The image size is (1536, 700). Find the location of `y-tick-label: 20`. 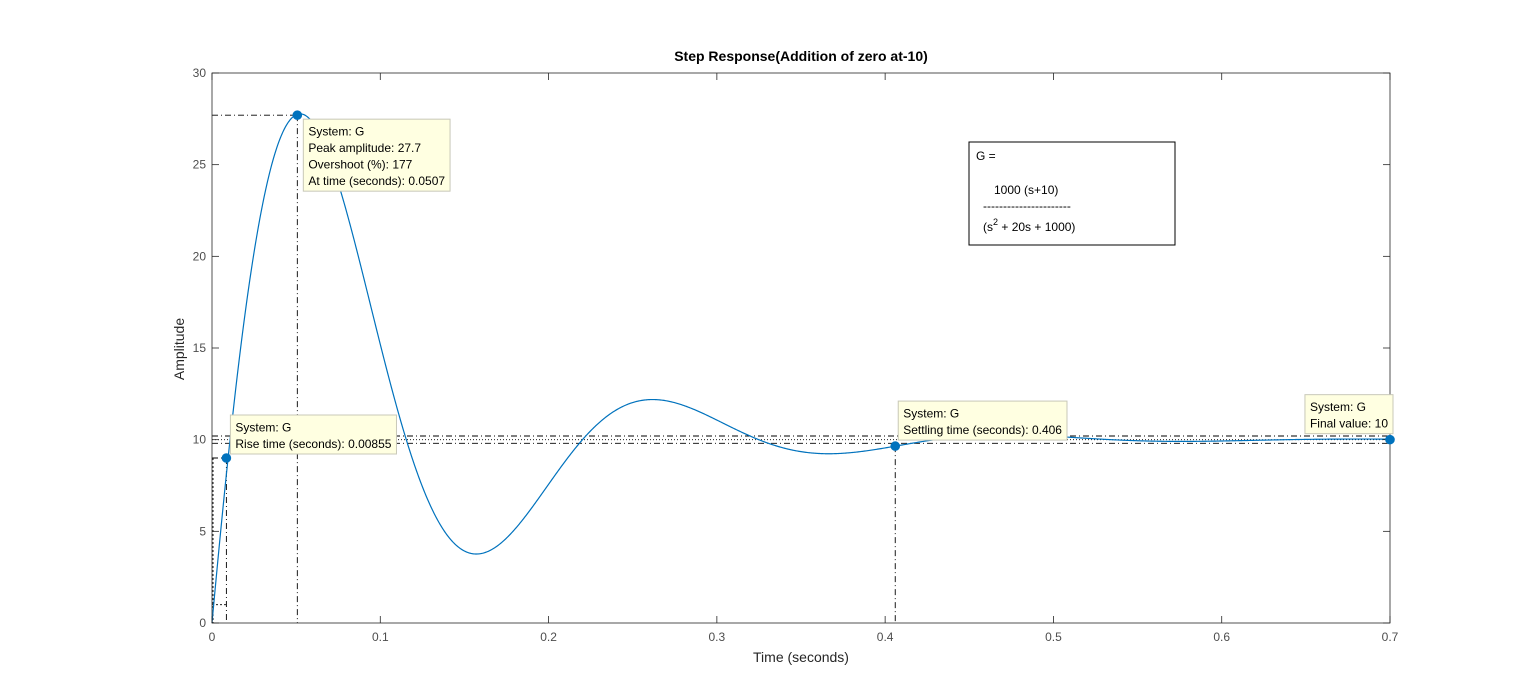

y-tick-label: 20 is located at coordinates (200, 256).